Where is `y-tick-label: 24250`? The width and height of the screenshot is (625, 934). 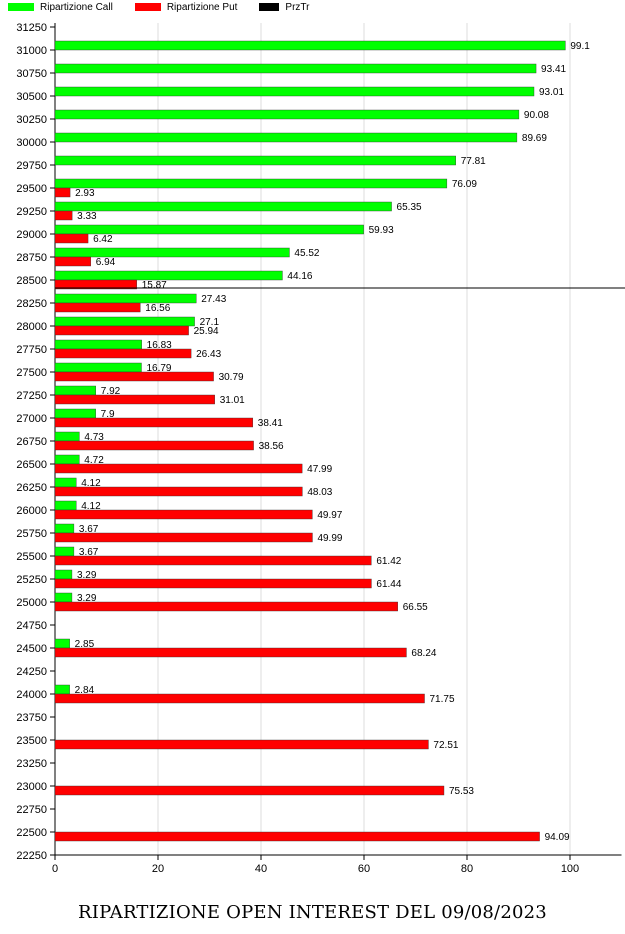 y-tick-label: 24250 is located at coordinates (31, 672).